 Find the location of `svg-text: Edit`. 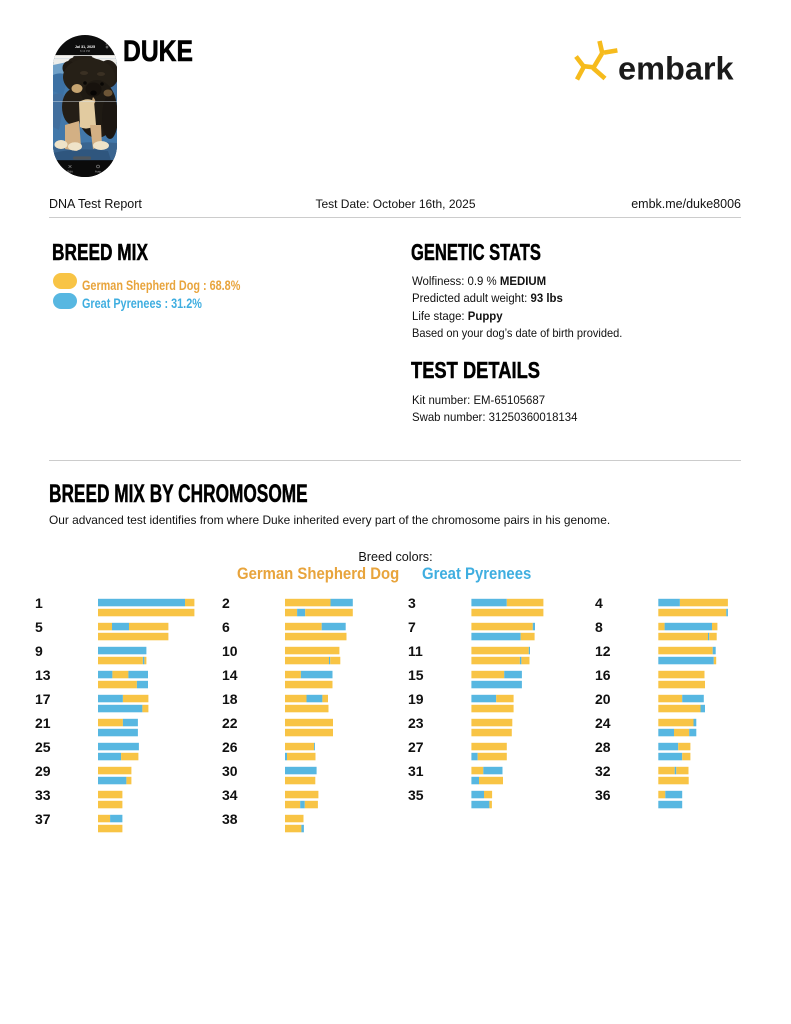

svg-text: Edit is located at coordinates (69, 172).